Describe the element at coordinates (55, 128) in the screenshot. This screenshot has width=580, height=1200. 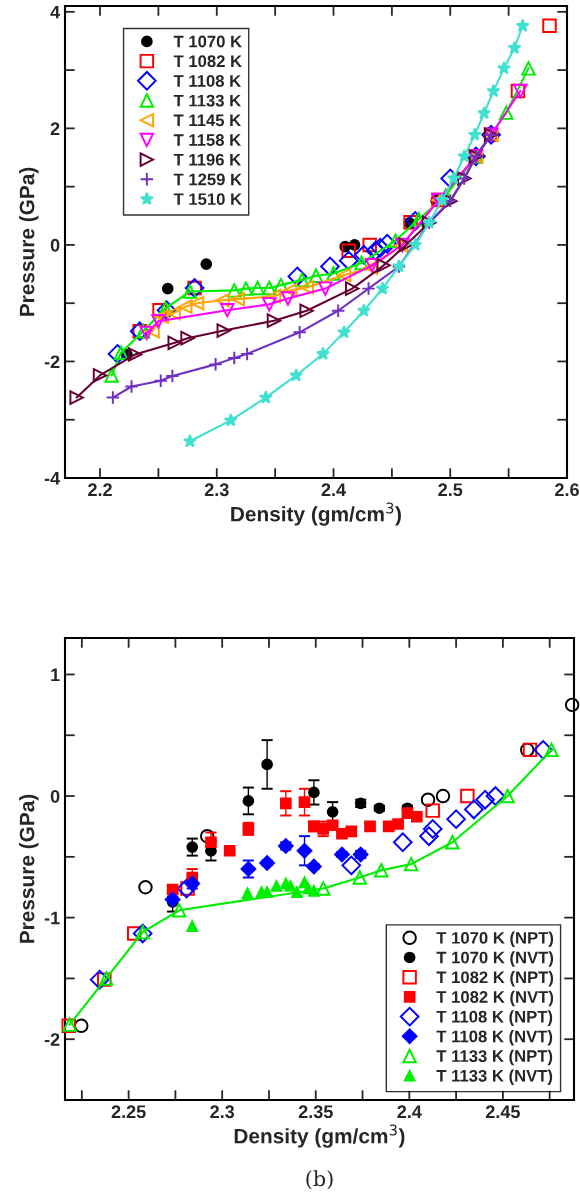
I see `y-tick-label: 2` at that location.